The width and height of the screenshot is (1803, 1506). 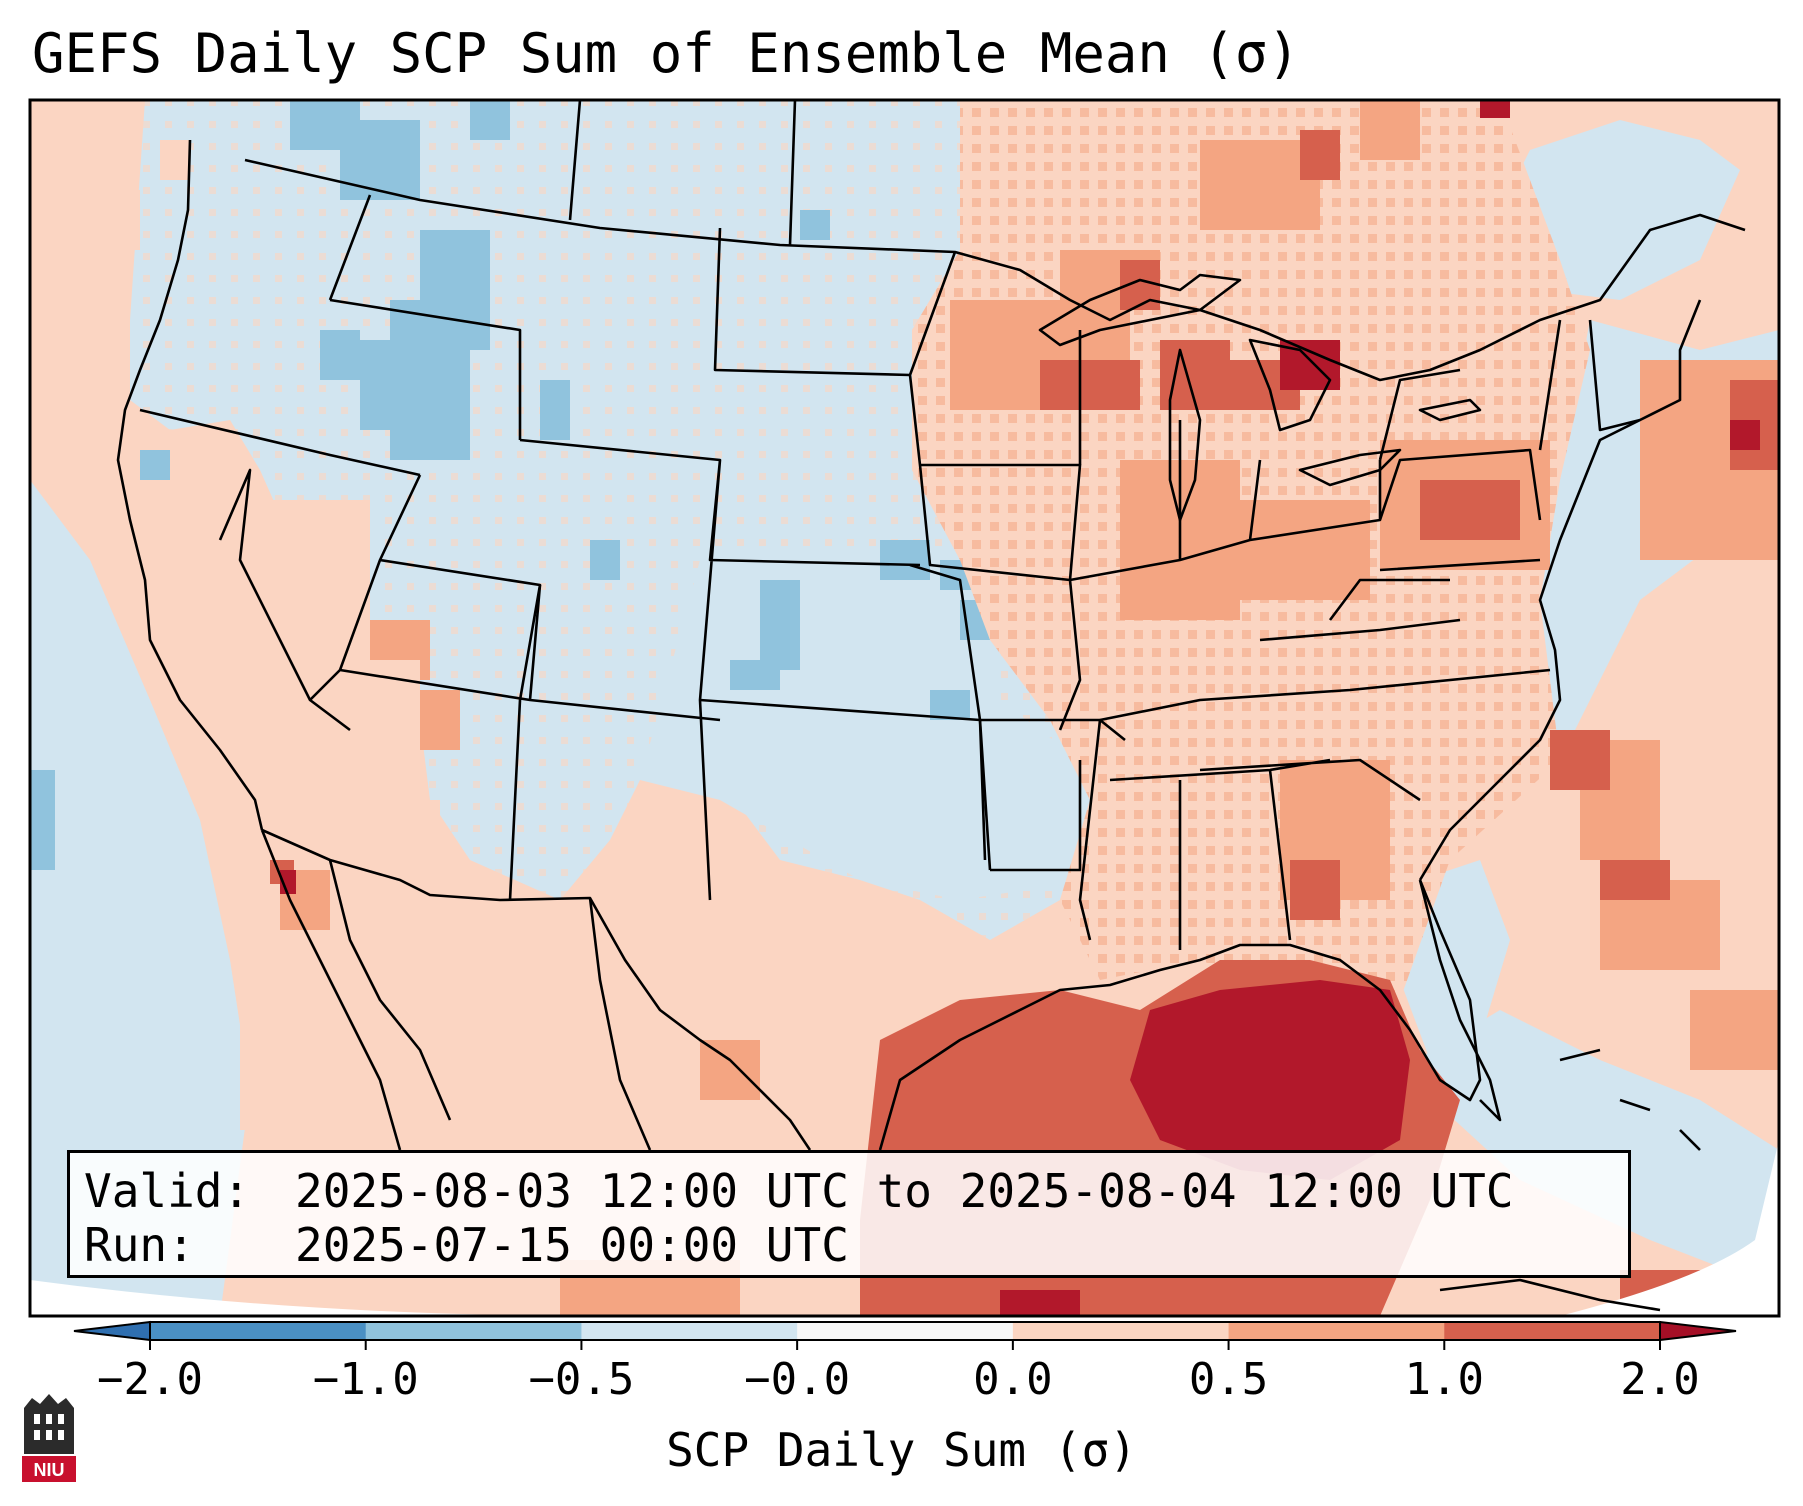 I want to click on colorbar-tick-label: −1.0, so click(x=366, y=1379).